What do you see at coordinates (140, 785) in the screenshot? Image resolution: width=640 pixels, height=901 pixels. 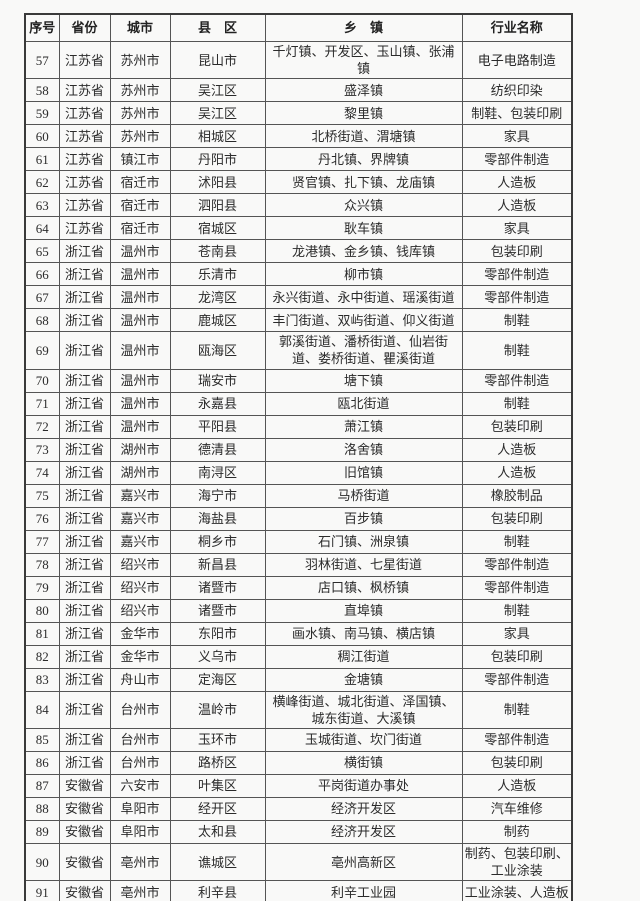 I see `cell-city: 六安市` at bounding box center [140, 785].